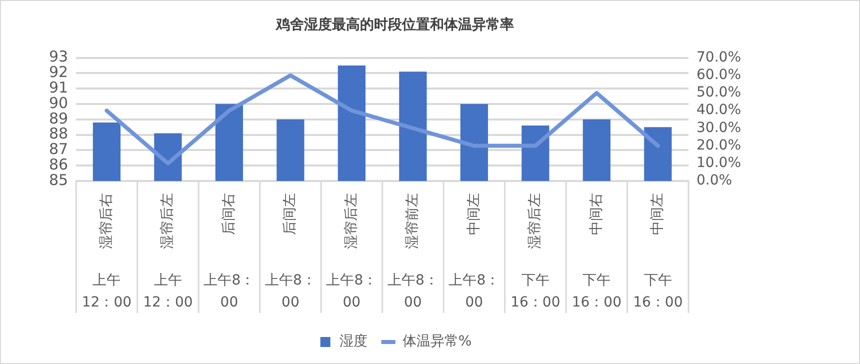  What do you see at coordinates (474, 252) in the screenshot?
I see `category-label: 中间左上午8：00` at bounding box center [474, 252].